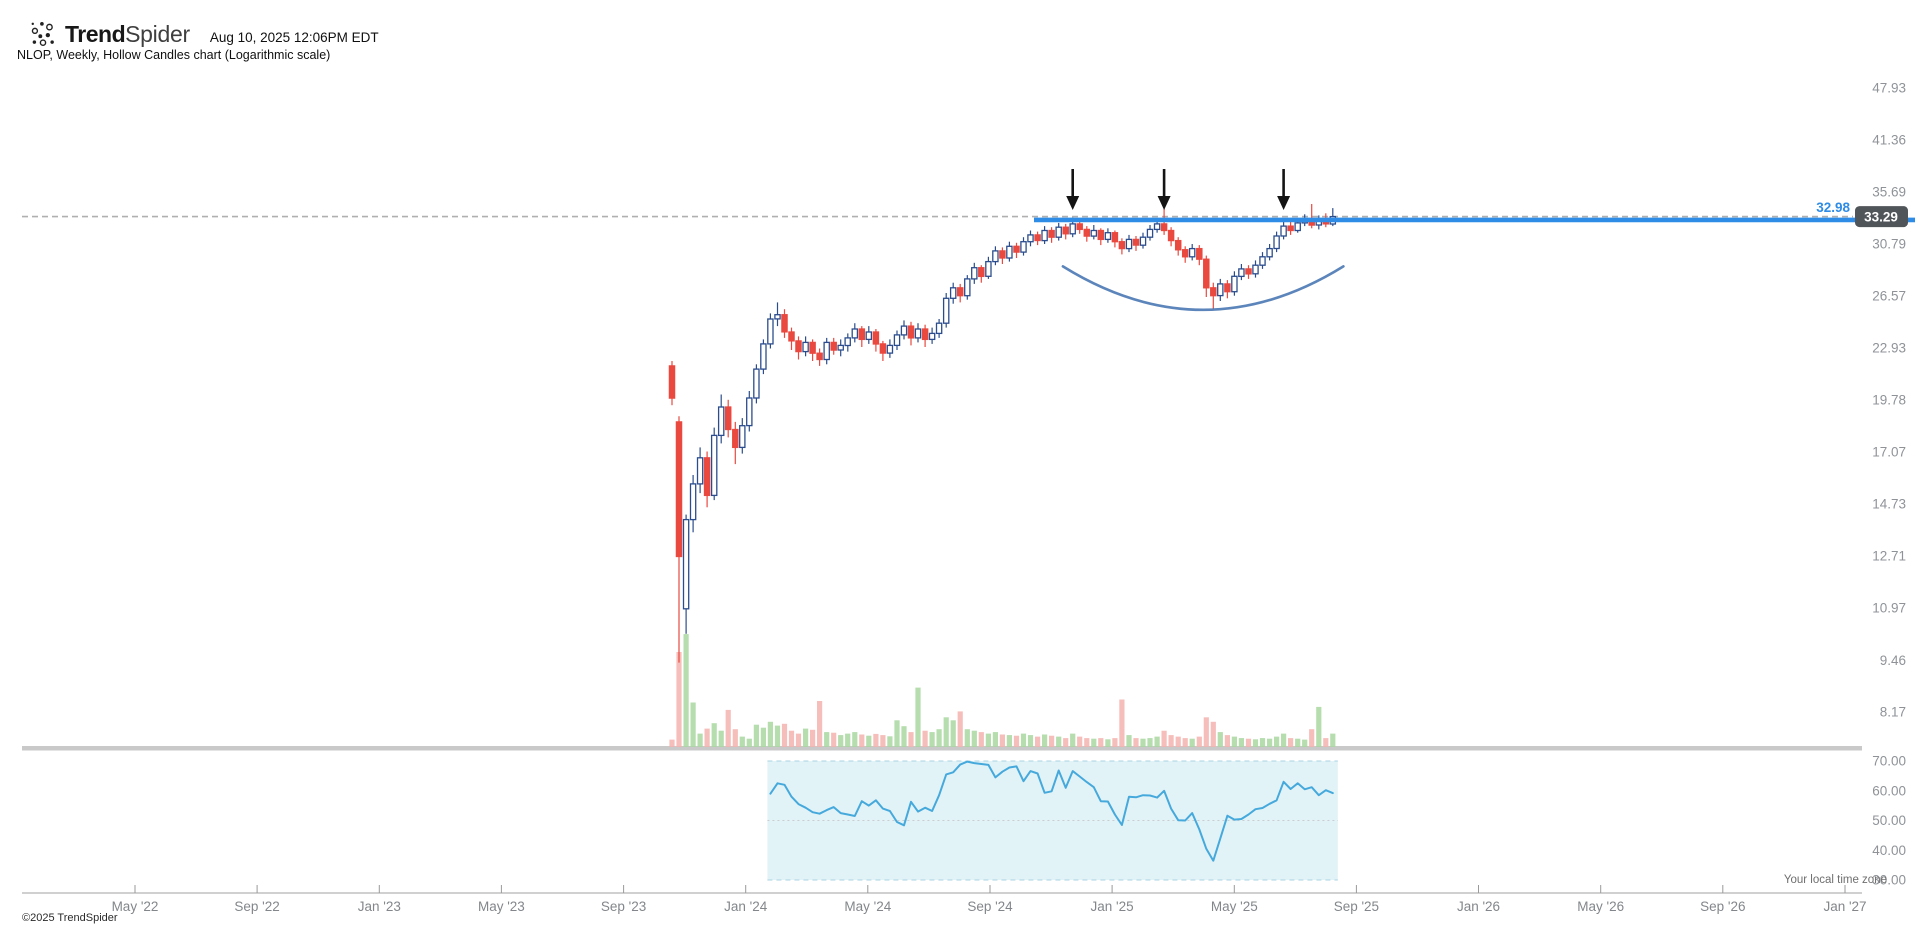 The width and height of the screenshot is (1915, 938). What do you see at coordinates (135, 906) in the screenshot?
I see `time-axis-label: May '22` at bounding box center [135, 906].